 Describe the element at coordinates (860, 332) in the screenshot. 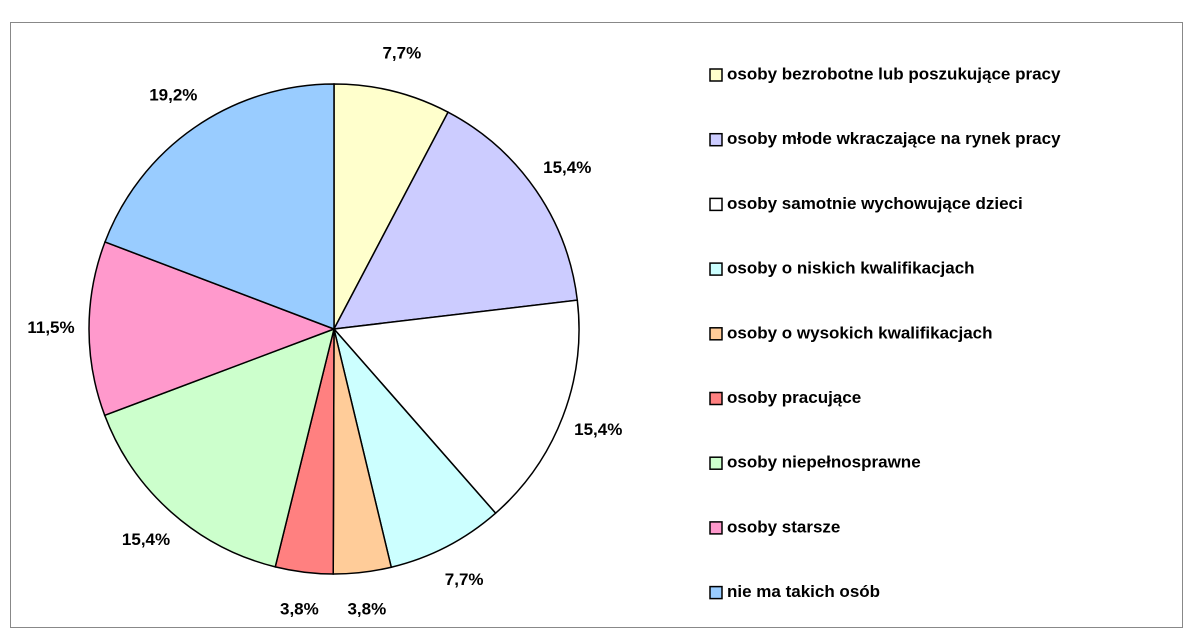

I see `legend-label: osoby o wysokich kwalifikacjach` at that location.